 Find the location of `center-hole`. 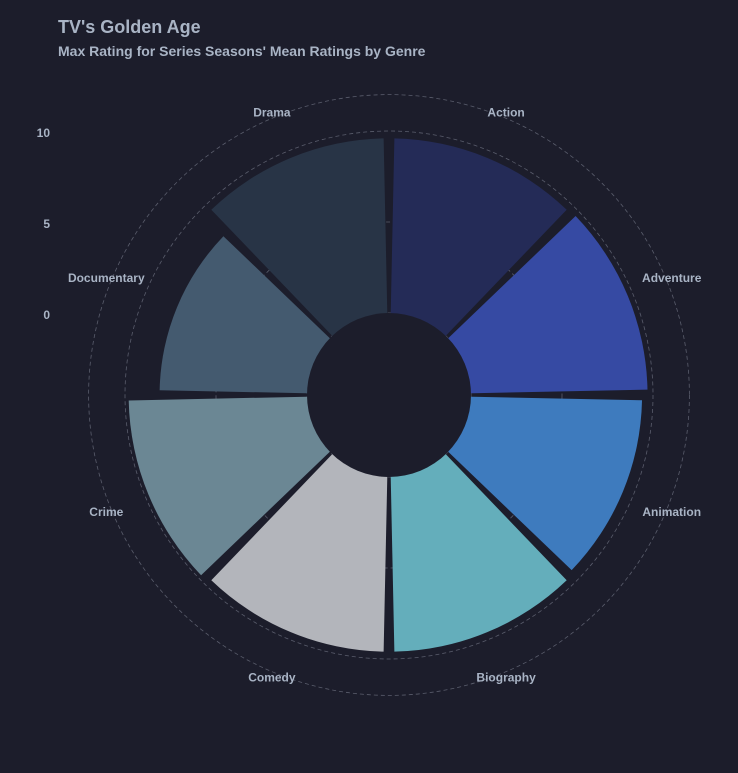

center-hole is located at coordinates (389, 395).